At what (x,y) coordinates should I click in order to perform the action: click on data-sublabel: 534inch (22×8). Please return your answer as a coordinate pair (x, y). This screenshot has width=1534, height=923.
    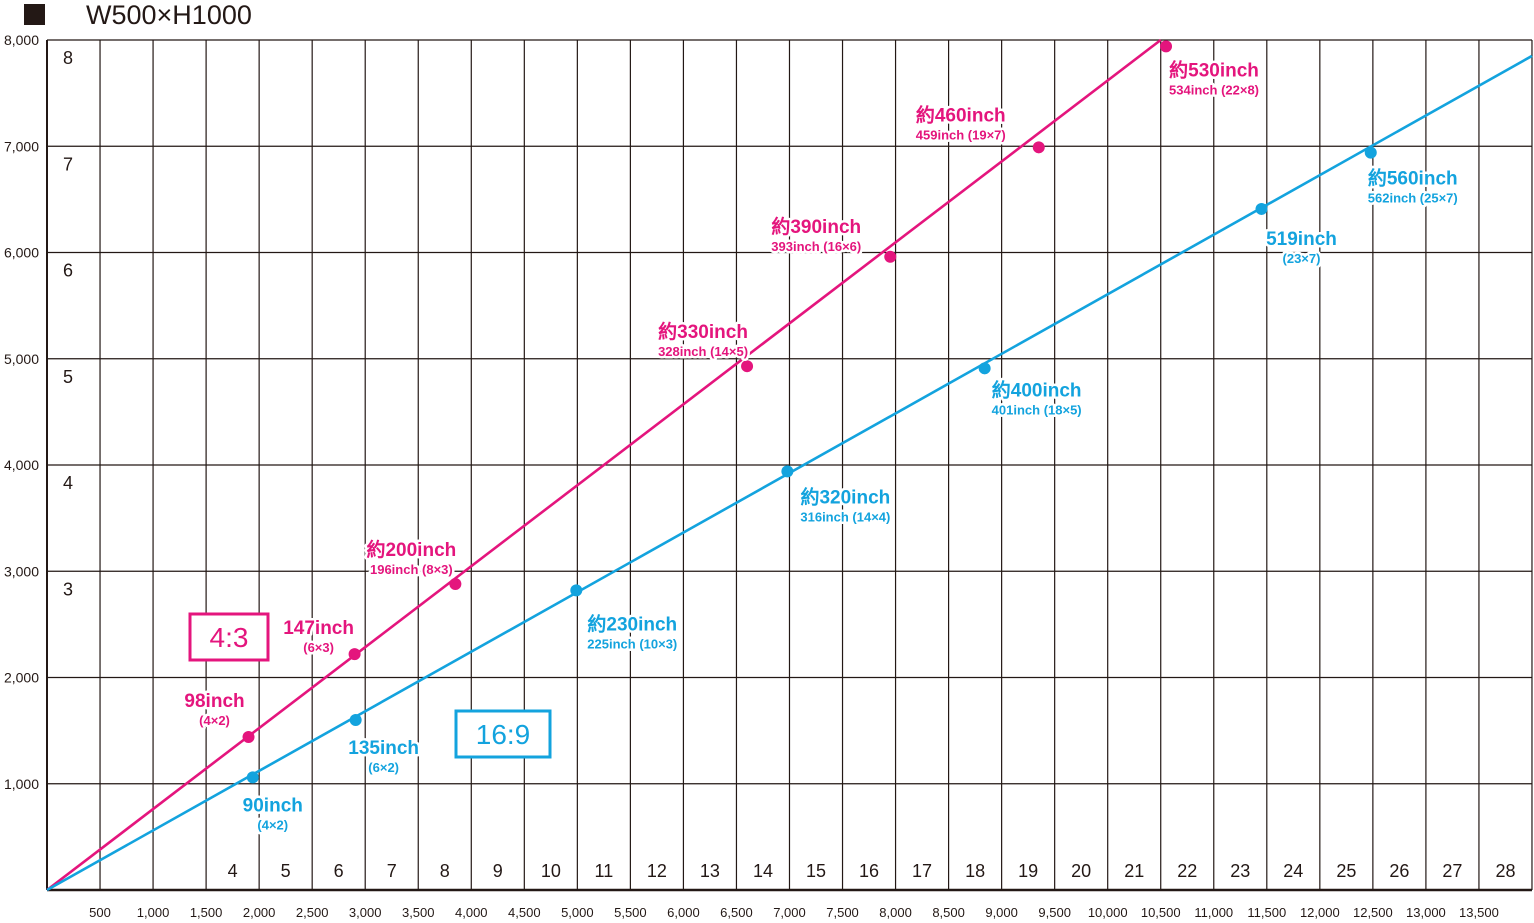
    Looking at the image, I should click on (1214, 89).